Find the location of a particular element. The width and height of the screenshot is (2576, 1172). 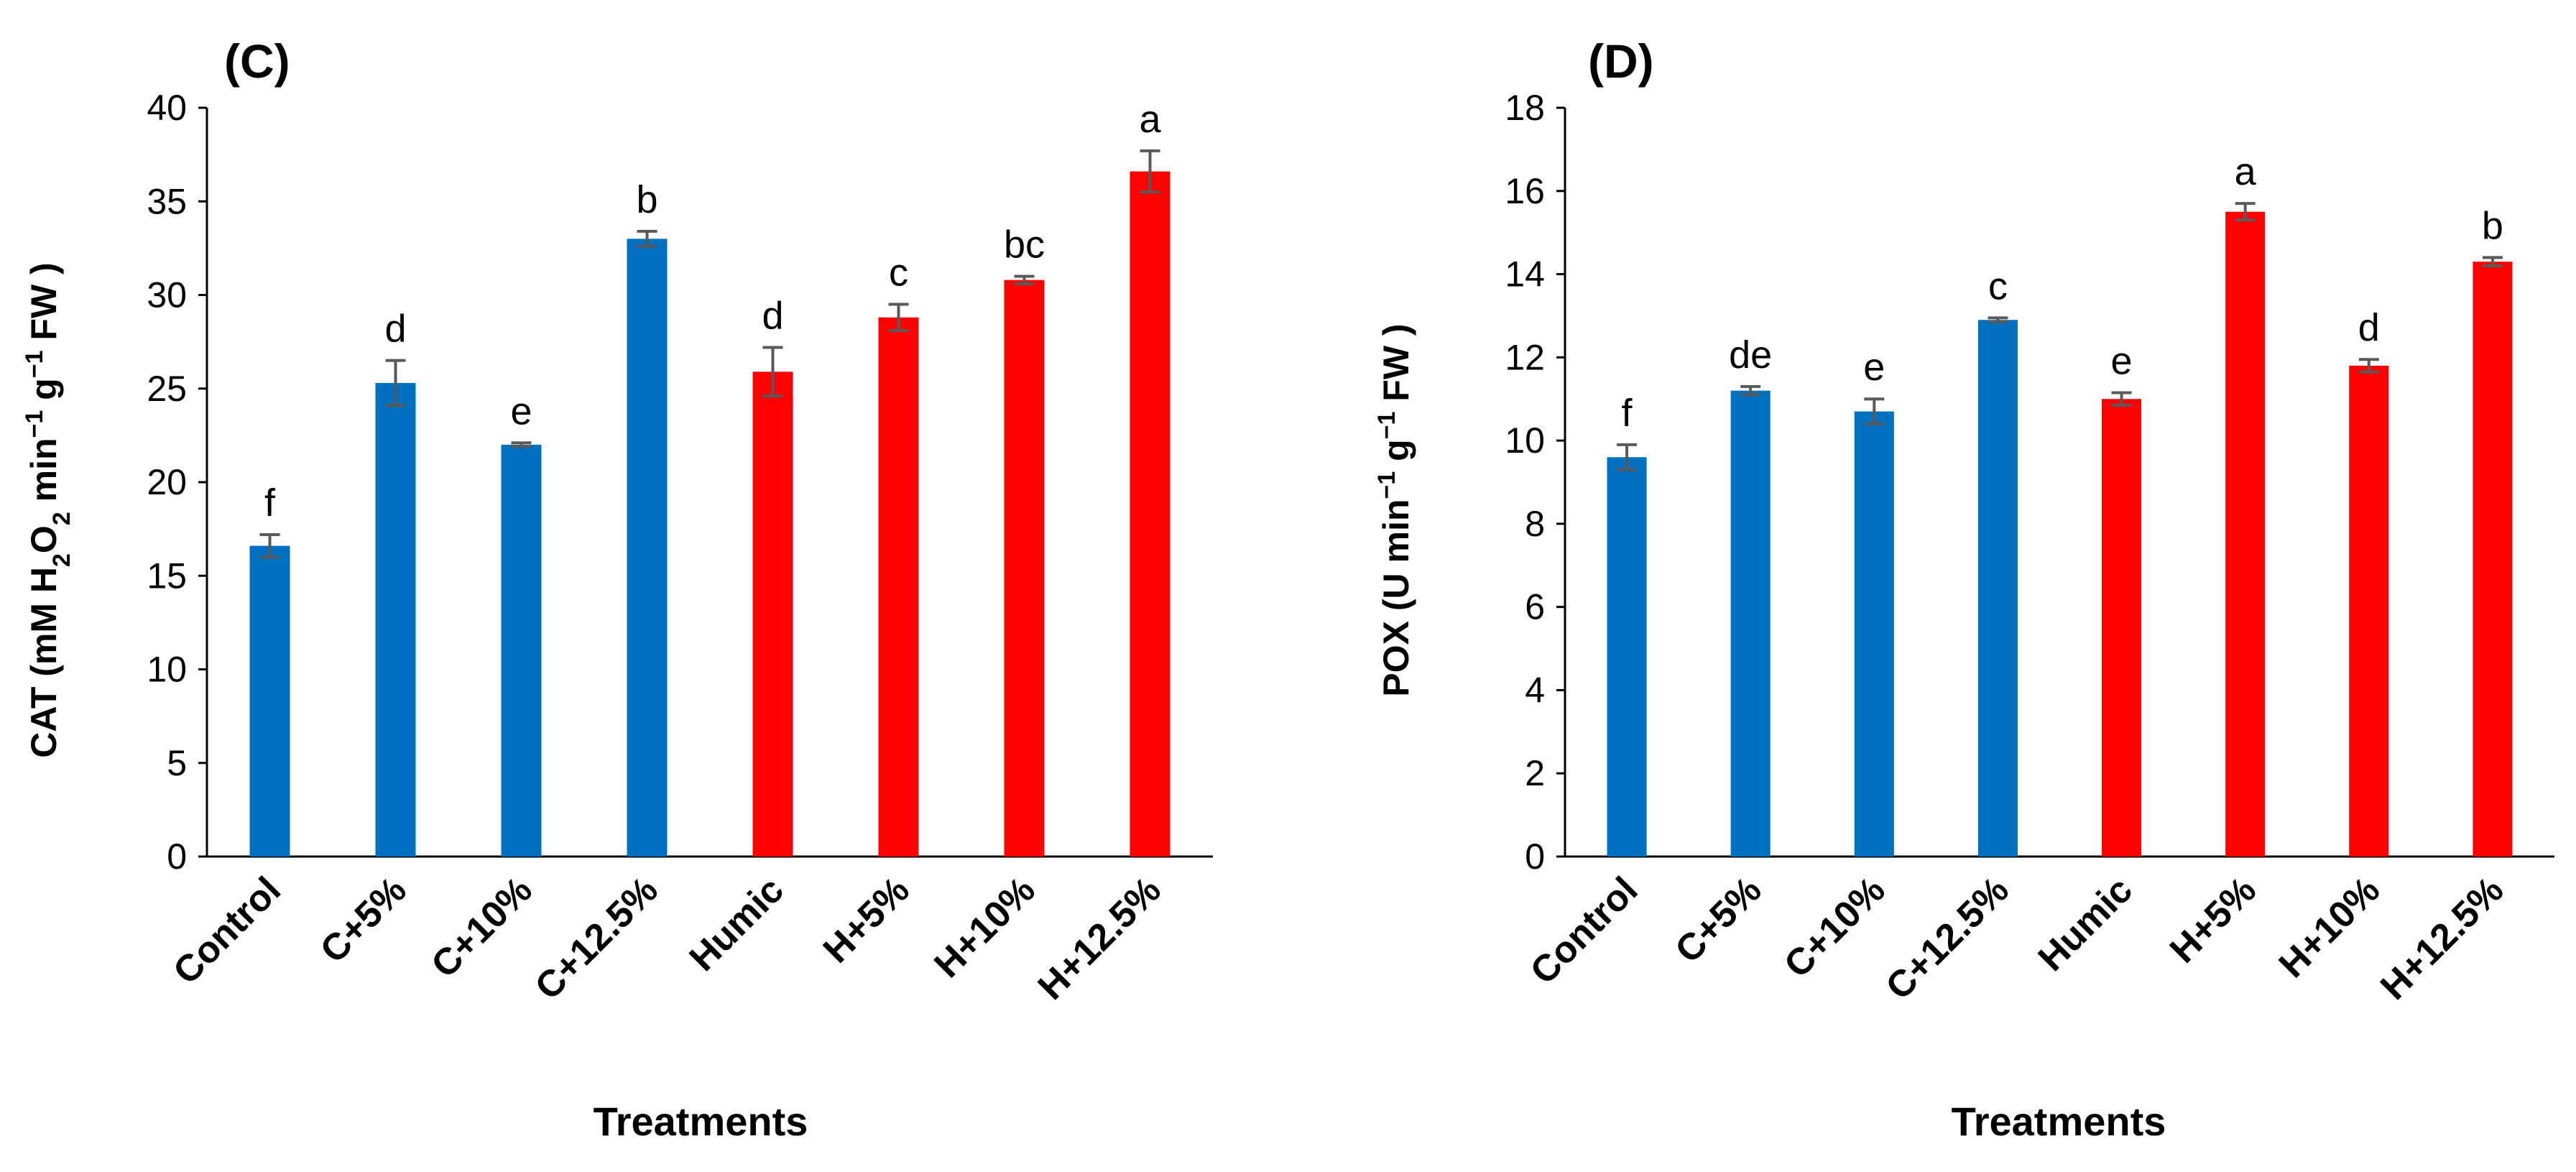

y-tick-label: 4 is located at coordinates (1535, 690).